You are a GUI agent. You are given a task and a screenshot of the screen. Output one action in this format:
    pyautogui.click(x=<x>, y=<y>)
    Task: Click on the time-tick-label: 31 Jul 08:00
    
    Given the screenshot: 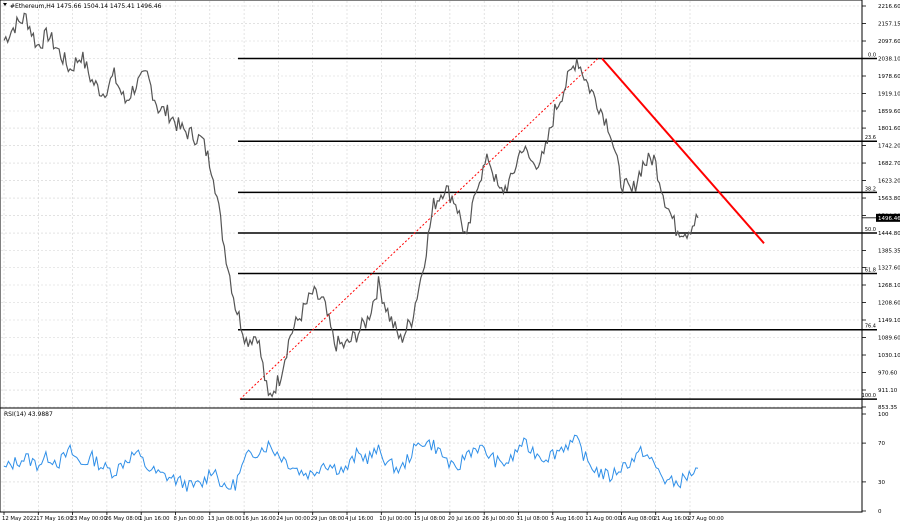 What is the action you would take?
    pyautogui.click(x=533, y=519)
    